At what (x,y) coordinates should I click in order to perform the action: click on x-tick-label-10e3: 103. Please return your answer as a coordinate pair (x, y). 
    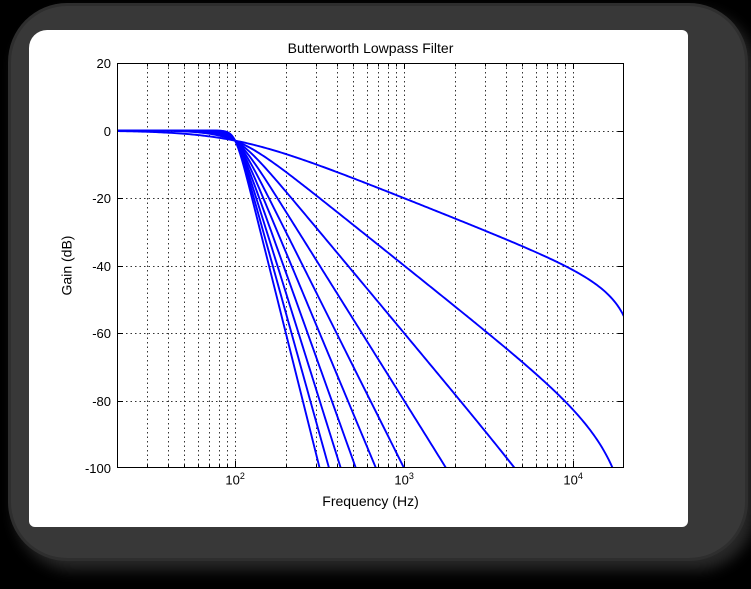
    Looking at the image, I should click on (404, 479).